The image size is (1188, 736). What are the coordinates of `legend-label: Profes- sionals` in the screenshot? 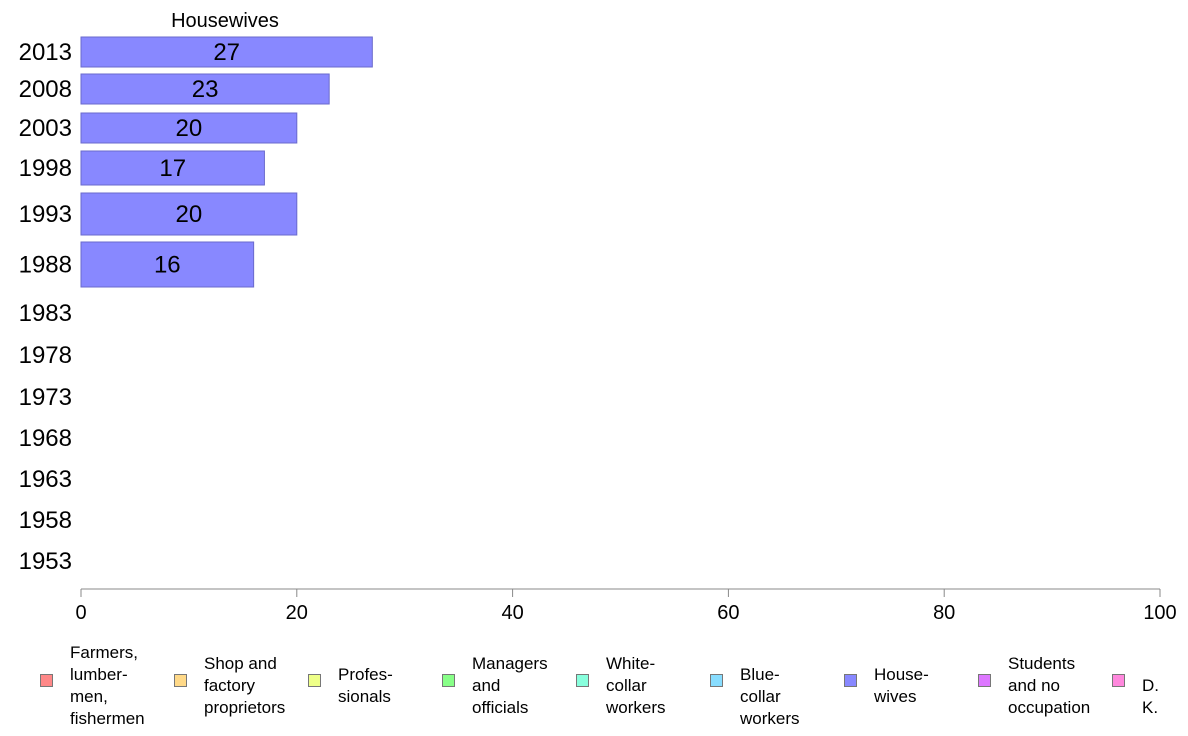 It's located at (365, 685).